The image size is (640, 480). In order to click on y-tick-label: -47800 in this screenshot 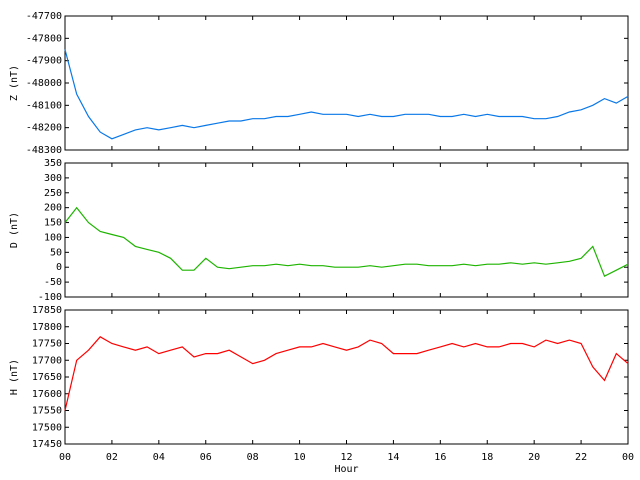, I will do `click(44, 38)`.